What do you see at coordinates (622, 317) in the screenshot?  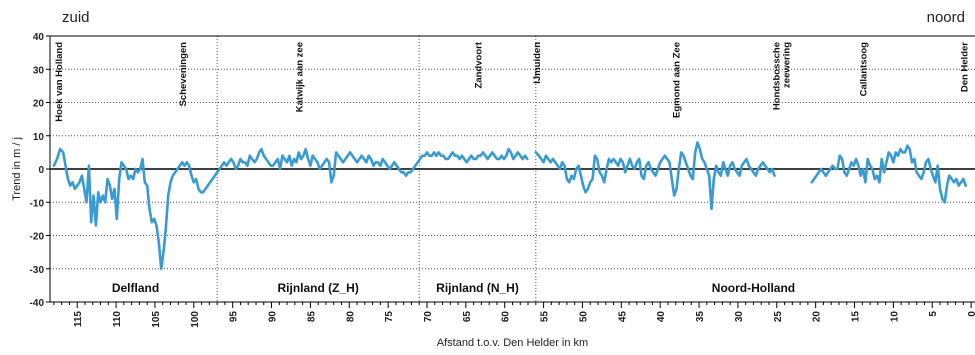 I see `x-tick-label: 45` at bounding box center [622, 317].